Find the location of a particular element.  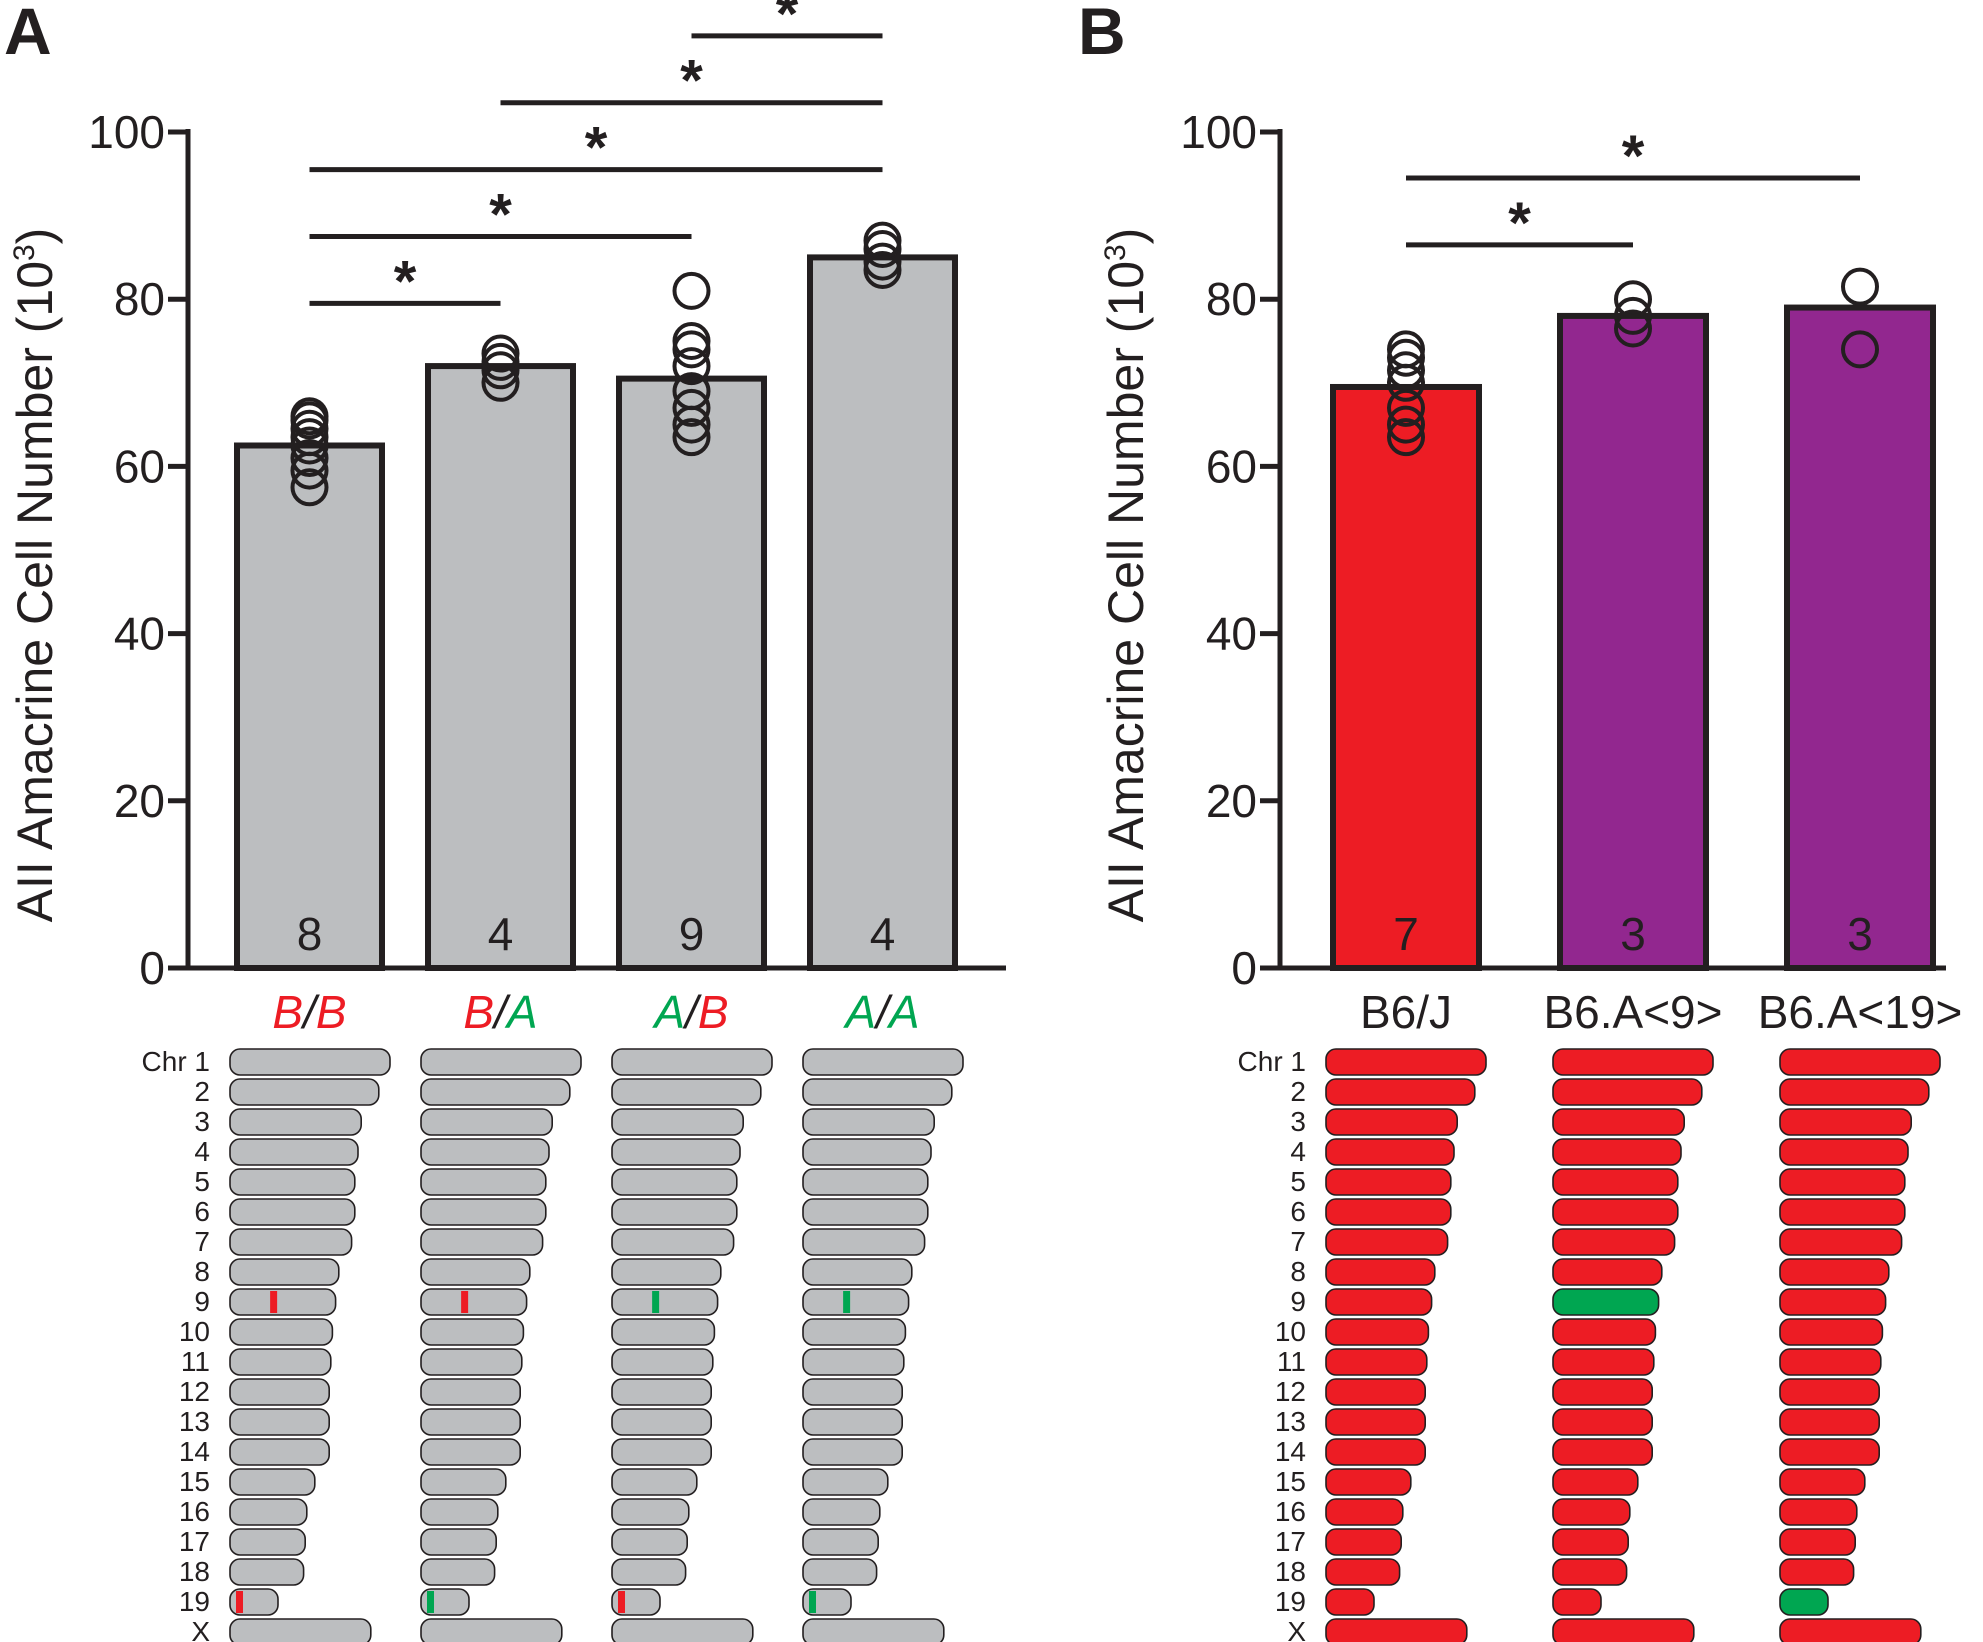

panel-b-chr-label: 7 is located at coordinates (1298, 1241).